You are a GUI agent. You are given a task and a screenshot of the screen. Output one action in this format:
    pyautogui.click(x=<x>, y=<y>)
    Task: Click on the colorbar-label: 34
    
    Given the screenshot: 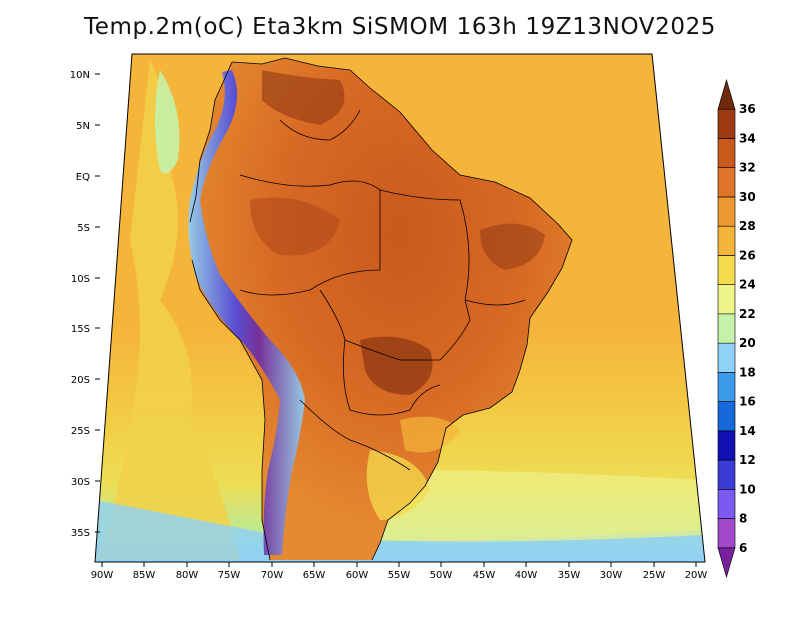 What is the action you would take?
    pyautogui.click(x=747, y=138)
    